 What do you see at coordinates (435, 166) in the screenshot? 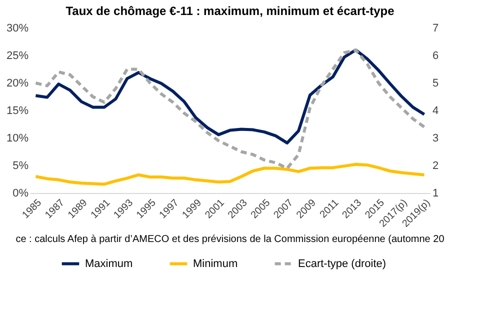
I see `y2-tick-label: 2` at bounding box center [435, 166].